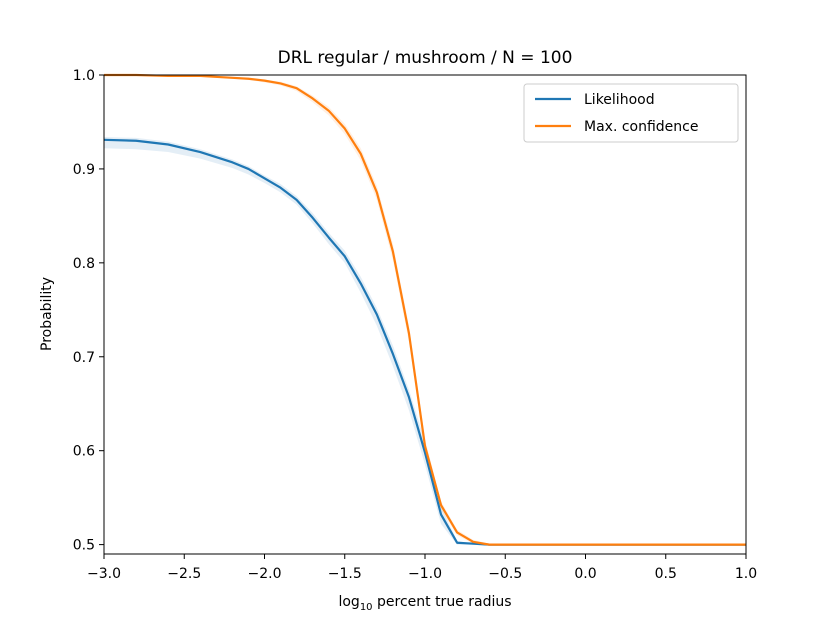 The height and width of the screenshot is (623, 830). Describe the element at coordinates (619, 100) in the screenshot. I see `legend-label-likelihood: Likelihood` at that location.